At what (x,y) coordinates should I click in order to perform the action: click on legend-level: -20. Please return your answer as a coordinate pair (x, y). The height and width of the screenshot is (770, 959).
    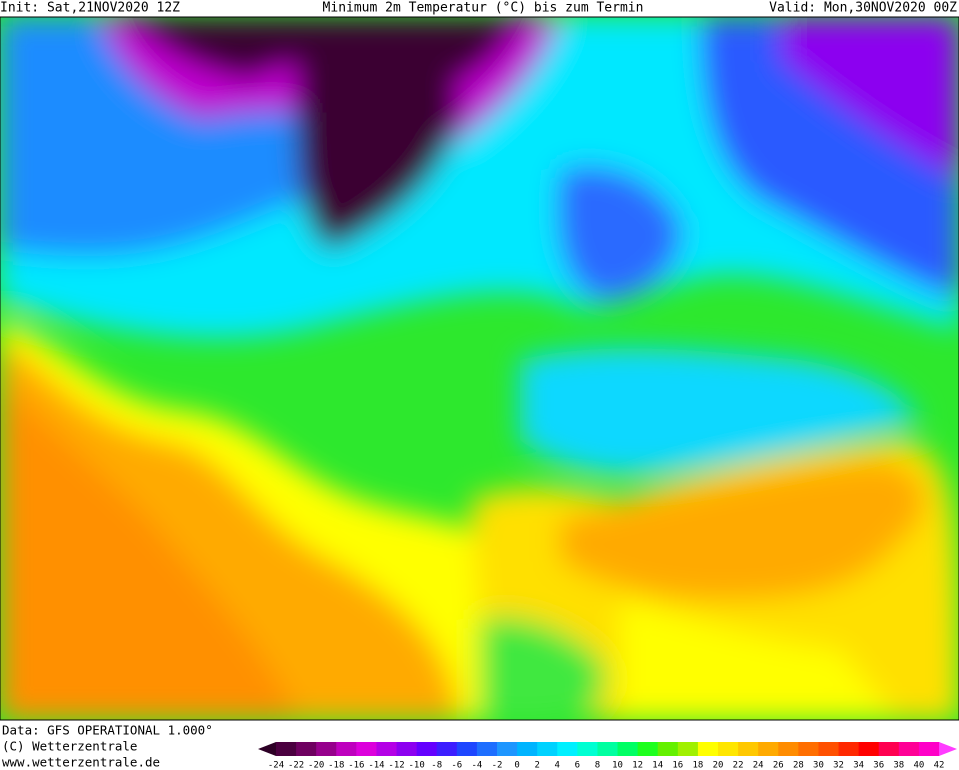
    Looking at the image, I should click on (316, 765).